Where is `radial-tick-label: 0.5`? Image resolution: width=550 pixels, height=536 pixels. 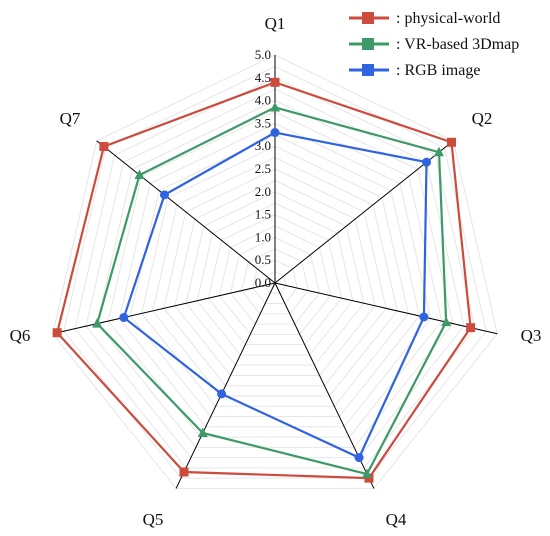 radial-tick-label: 0.5 is located at coordinates (263, 259).